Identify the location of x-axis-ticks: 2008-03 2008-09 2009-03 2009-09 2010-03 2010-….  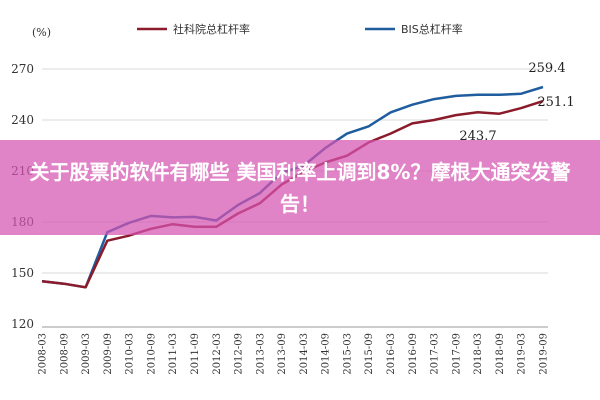
(294, 354).